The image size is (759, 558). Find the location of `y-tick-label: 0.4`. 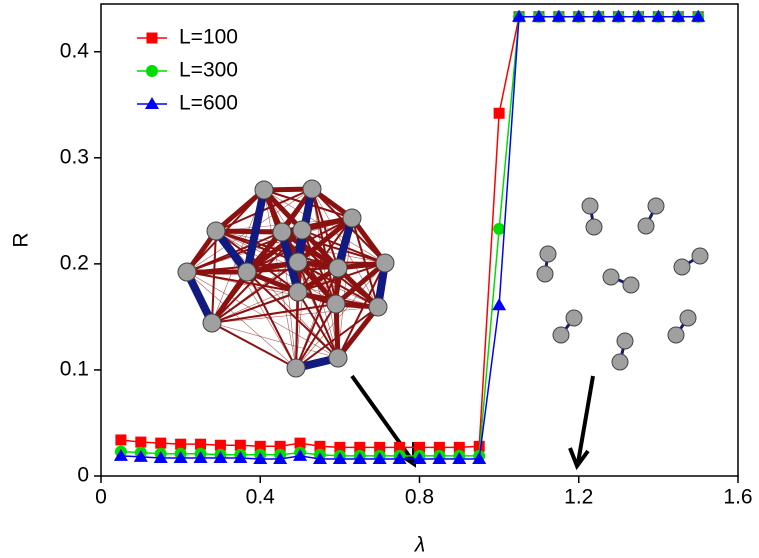

y-tick-label: 0.4 is located at coordinates (75, 50).